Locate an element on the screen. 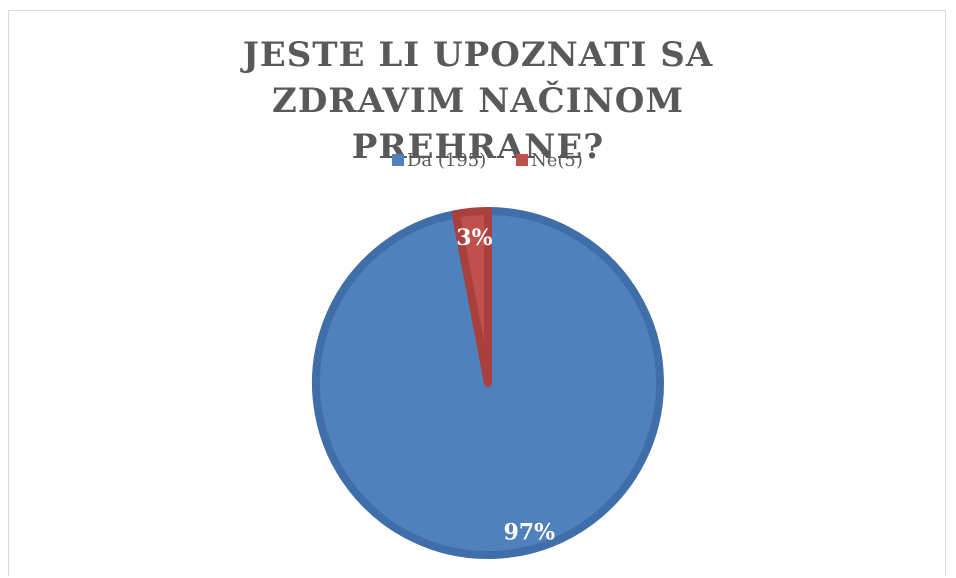 The width and height of the screenshot is (956, 578). legend-label: Da (195) is located at coordinates (446, 160).